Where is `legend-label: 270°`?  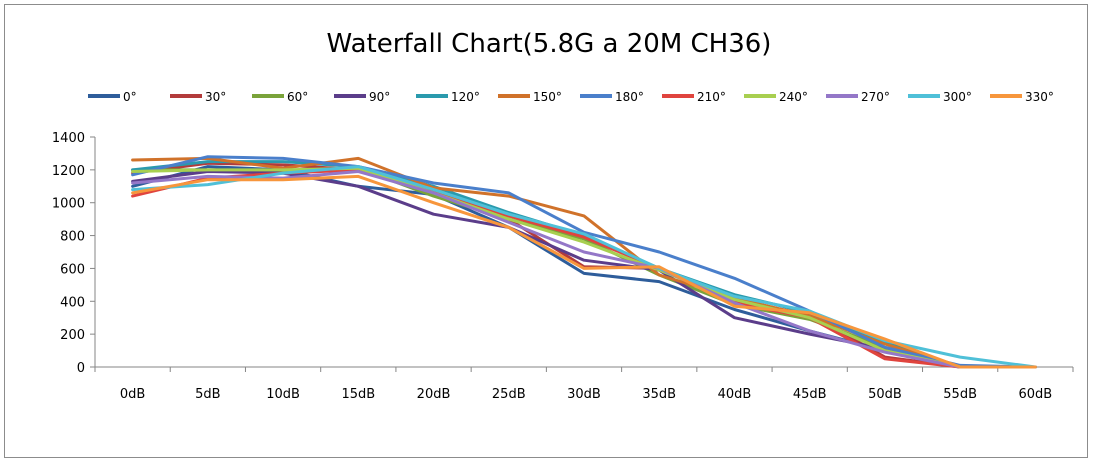 legend-label: 270° is located at coordinates (875, 97).